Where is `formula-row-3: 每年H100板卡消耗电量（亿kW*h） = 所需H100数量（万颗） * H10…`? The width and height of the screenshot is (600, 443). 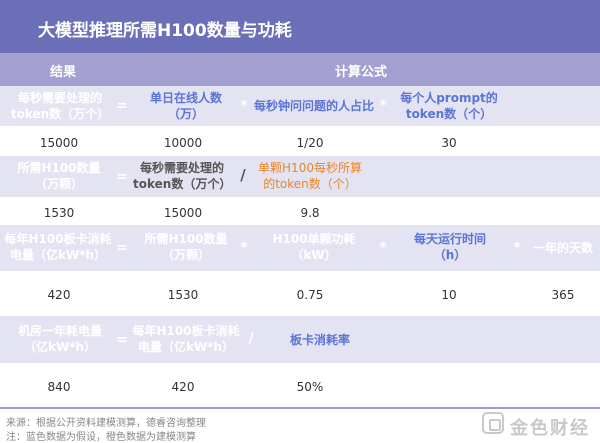
formula-row-3: 每年H100板卡消耗电量（亿kW*h） = 所需H100数量（万颗） * H10… is located at coordinates (300, 248).